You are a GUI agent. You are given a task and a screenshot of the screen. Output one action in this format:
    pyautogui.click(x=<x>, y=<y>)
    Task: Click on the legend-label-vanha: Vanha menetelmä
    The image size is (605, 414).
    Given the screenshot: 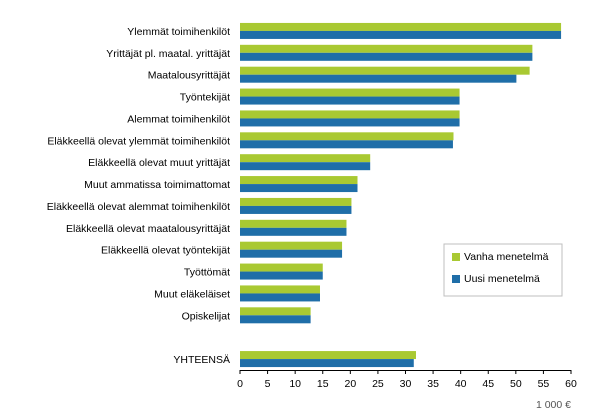 What is the action you would take?
    pyautogui.click(x=506, y=257)
    